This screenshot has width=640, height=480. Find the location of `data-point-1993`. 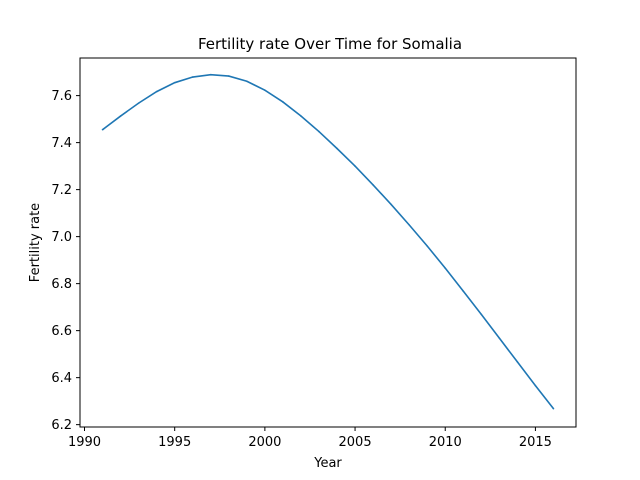

data-point-1993 is located at coordinates (138, 103).